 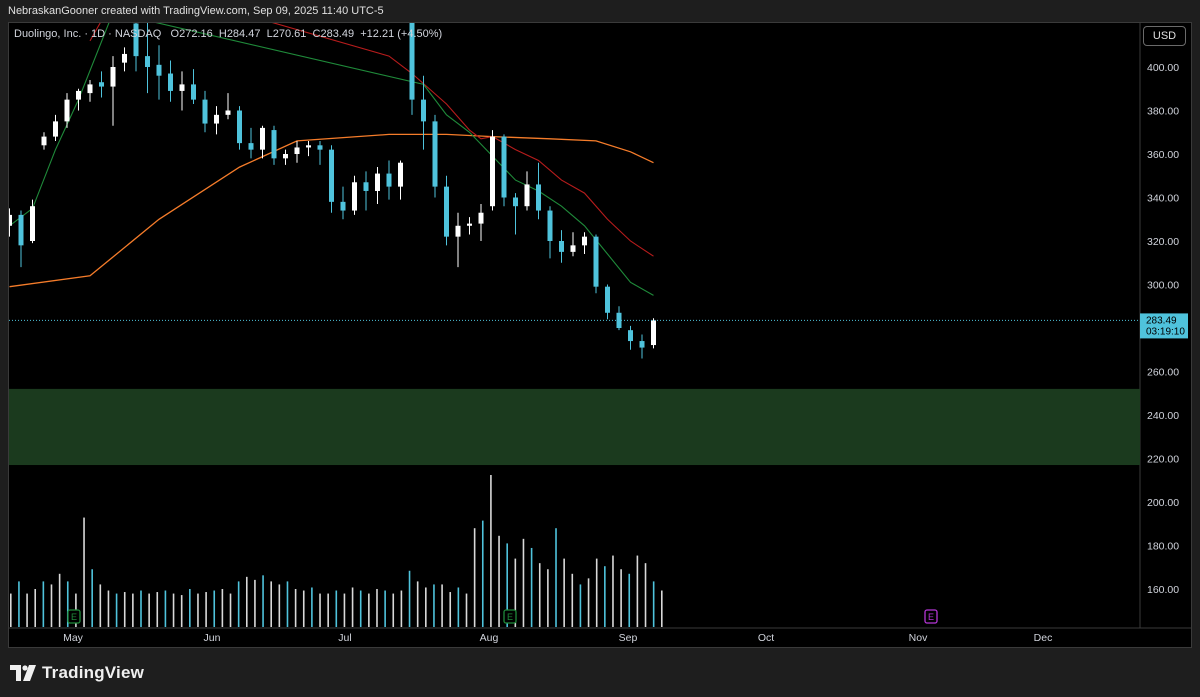 I want to click on tradingview-logo-icon, so click(x=23, y=673).